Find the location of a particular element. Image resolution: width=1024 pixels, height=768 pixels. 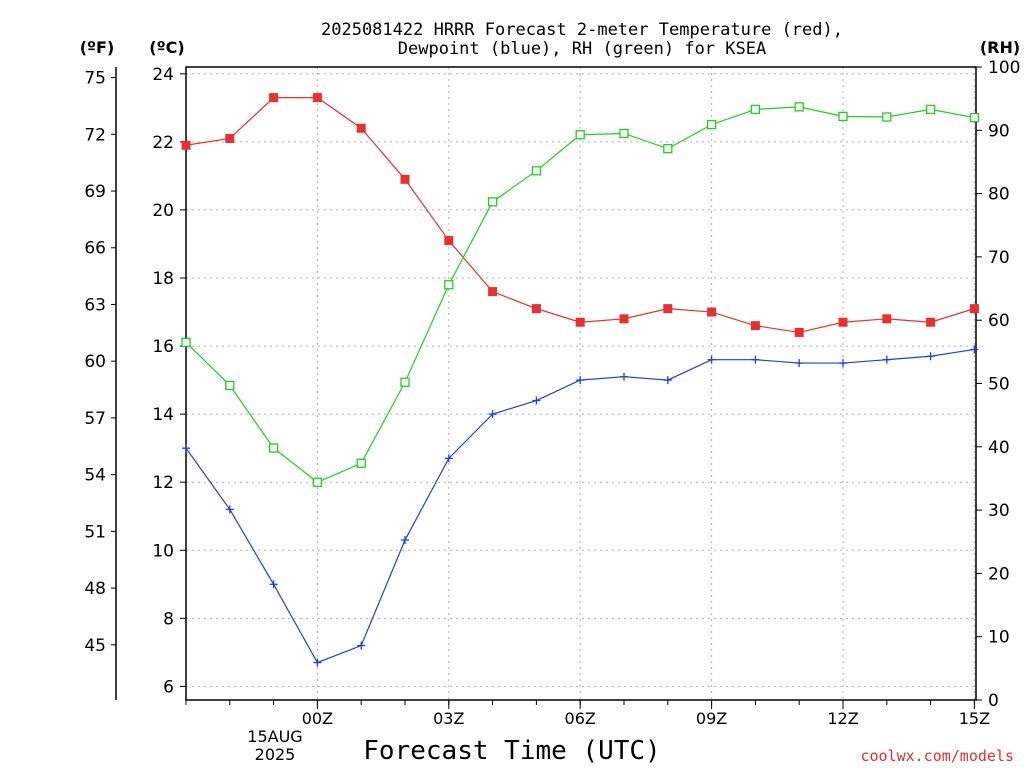

fahrenheit-tick-label: 75 is located at coordinates (95, 79).